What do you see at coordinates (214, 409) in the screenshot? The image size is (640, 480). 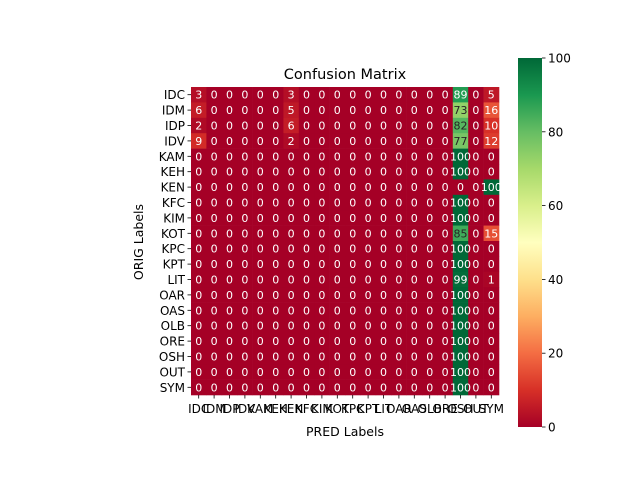 I see `x-tick-label: IDM` at bounding box center [214, 409].